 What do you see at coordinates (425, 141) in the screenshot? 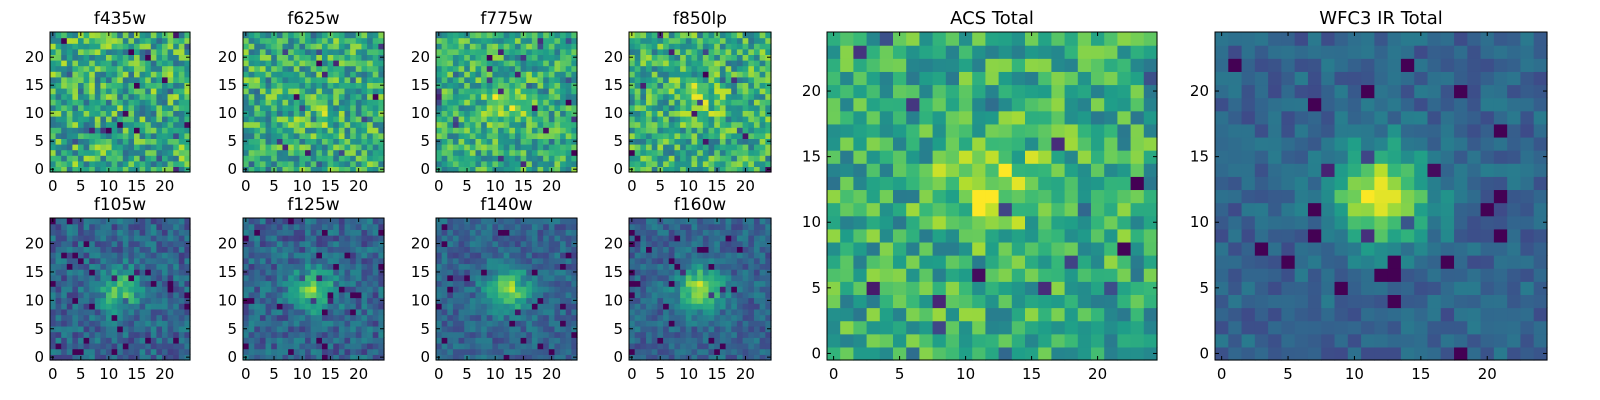
I see `y-tick-label: 5` at bounding box center [425, 141].